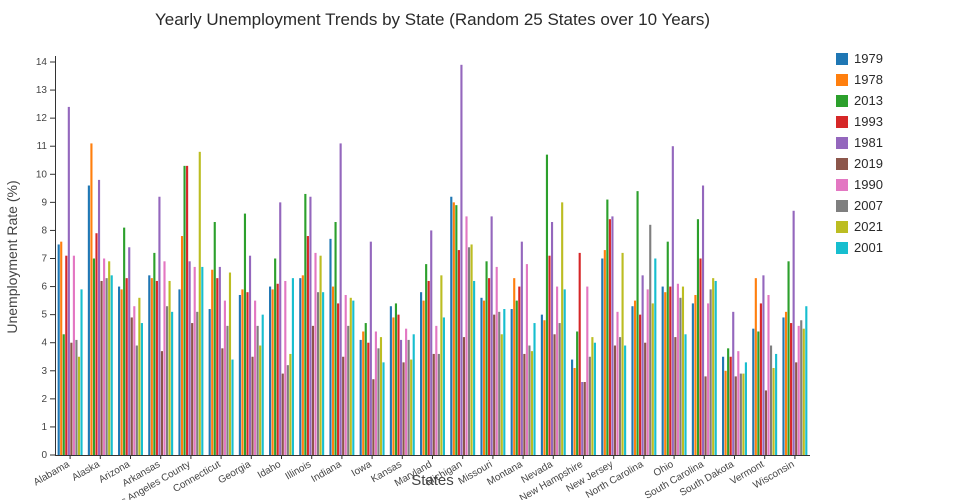 The image size is (960, 500). What do you see at coordinates (859, 164) in the screenshot?
I see `legend-item-2019: 2019` at bounding box center [859, 164].